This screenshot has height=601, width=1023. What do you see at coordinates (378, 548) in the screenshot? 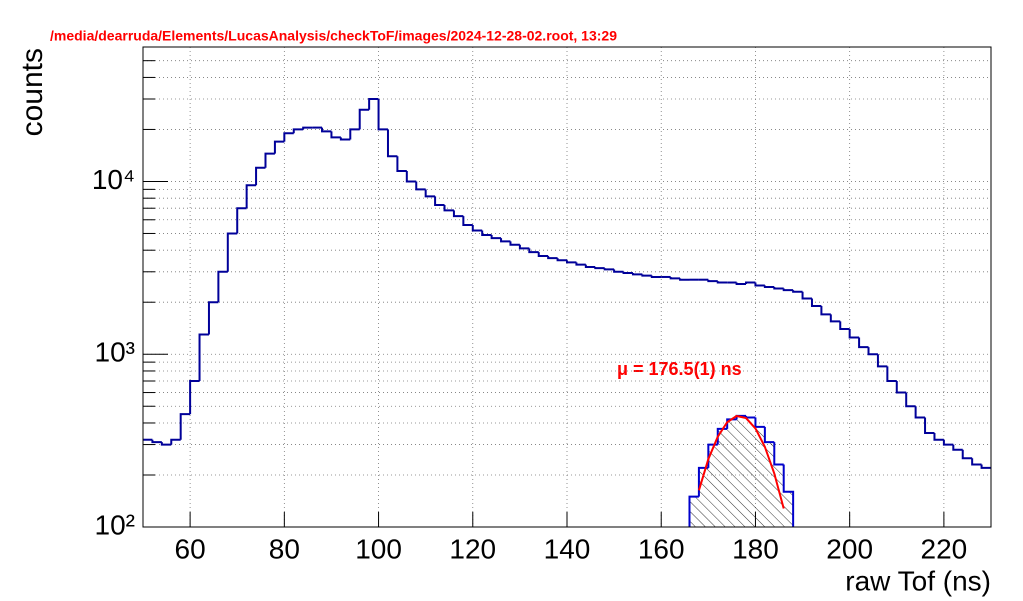
I see `x-tick-label: 100` at bounding box center [378, 548].